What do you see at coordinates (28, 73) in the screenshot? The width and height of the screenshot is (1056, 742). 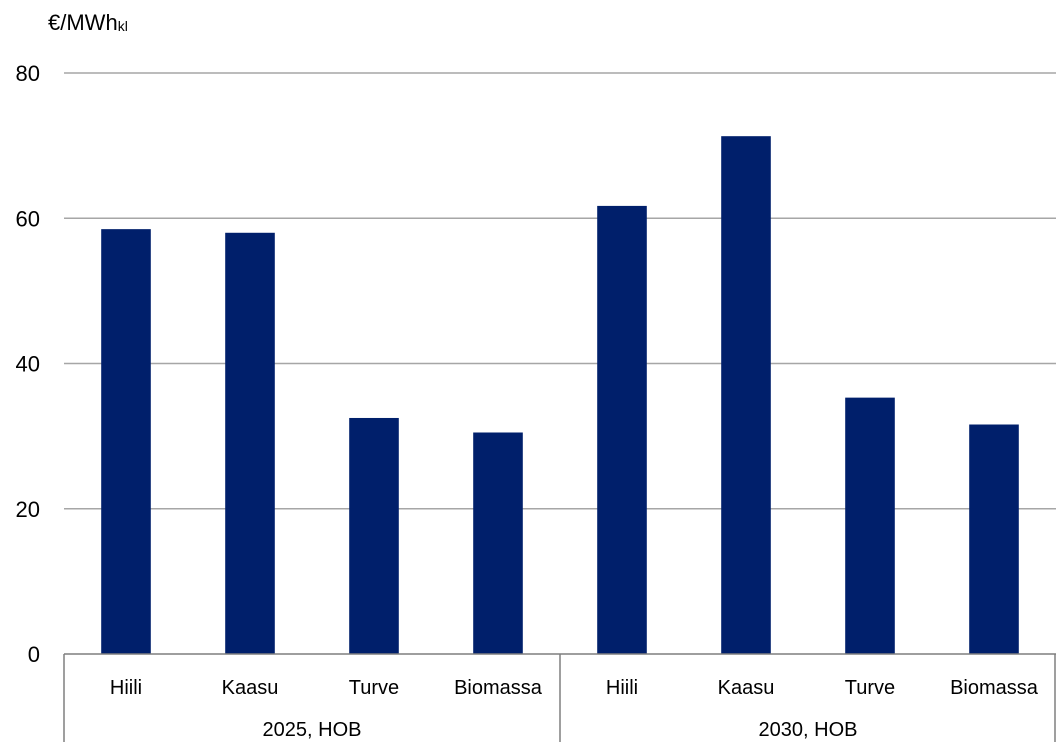 I see `y-tick-label: 80` at bounding box center [28, 73].